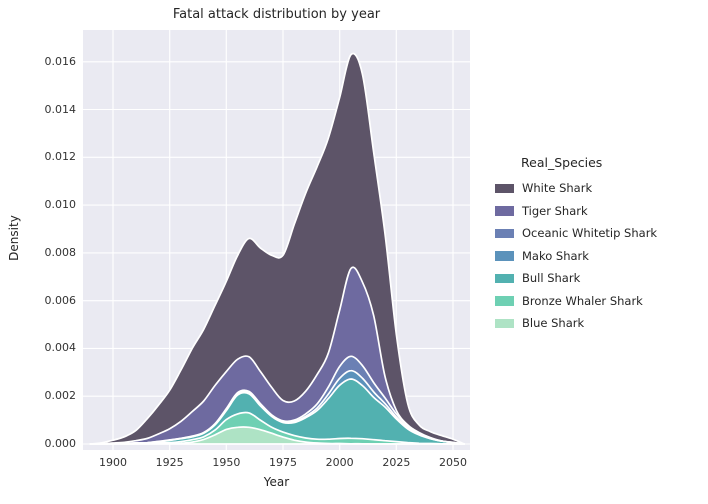 The image size is (708, 504). I want to click on legend-swatch-oceanic-whitetip-shark, so click(504, 233).